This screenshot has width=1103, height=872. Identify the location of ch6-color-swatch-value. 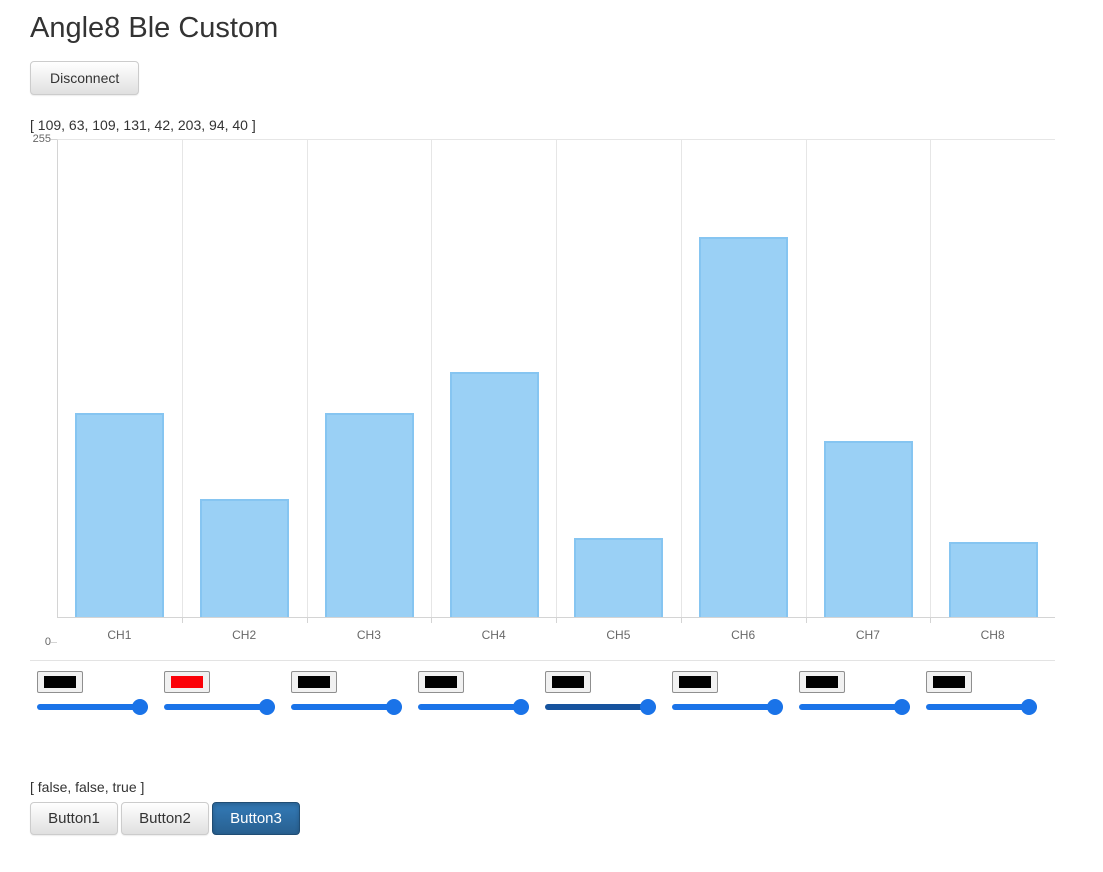
(695, 682).